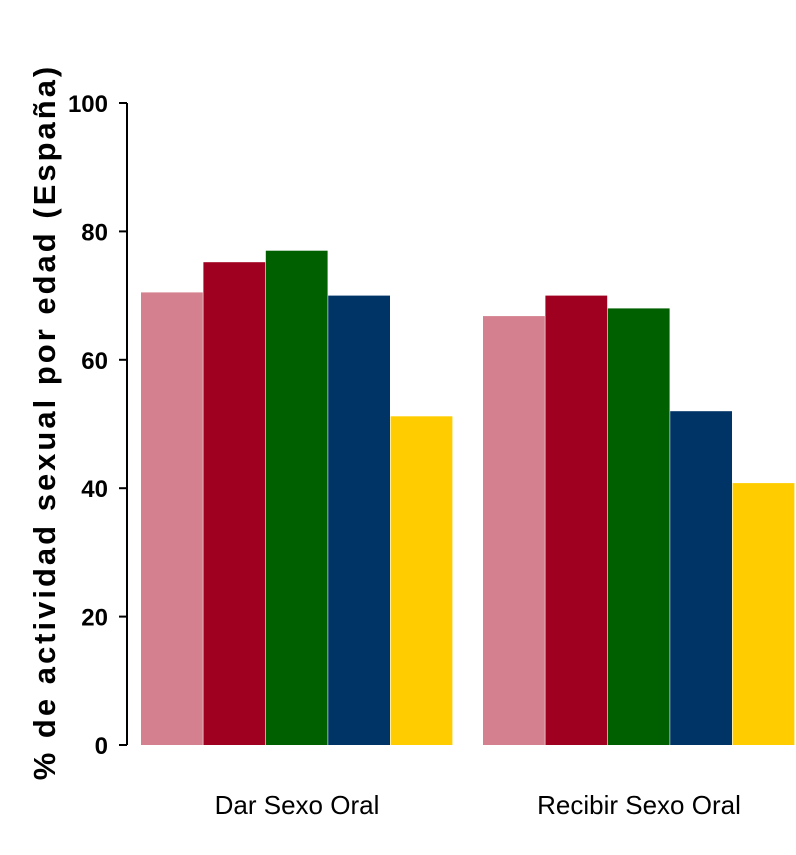 Image resolution: width=796 pixels, height=855 pixels. Describe the element at coordinates (94, 489) in the screenshot. I see `y-tick-label: 40` at that location.